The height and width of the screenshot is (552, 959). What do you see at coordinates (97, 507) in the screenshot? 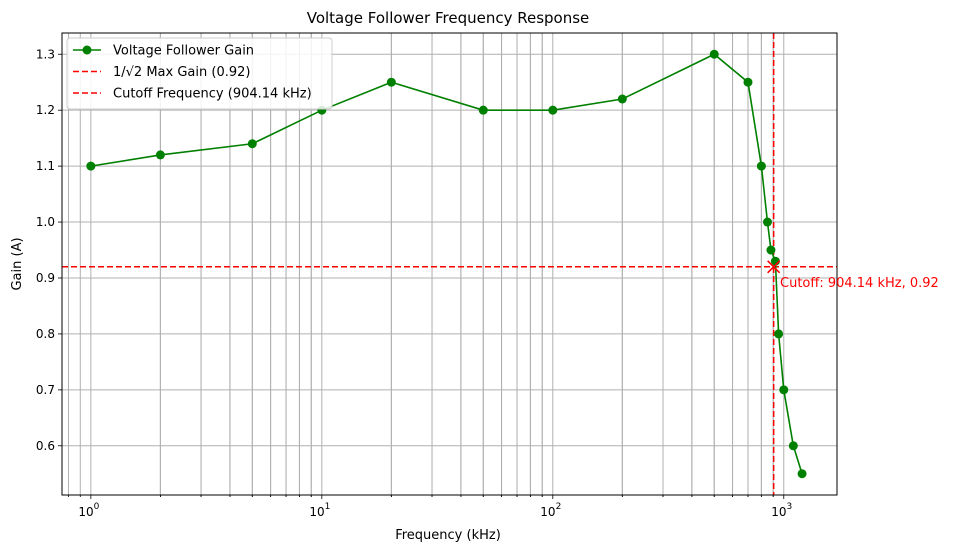
I see `x-tick-exponent: 0` at bounding box center [97, 507].